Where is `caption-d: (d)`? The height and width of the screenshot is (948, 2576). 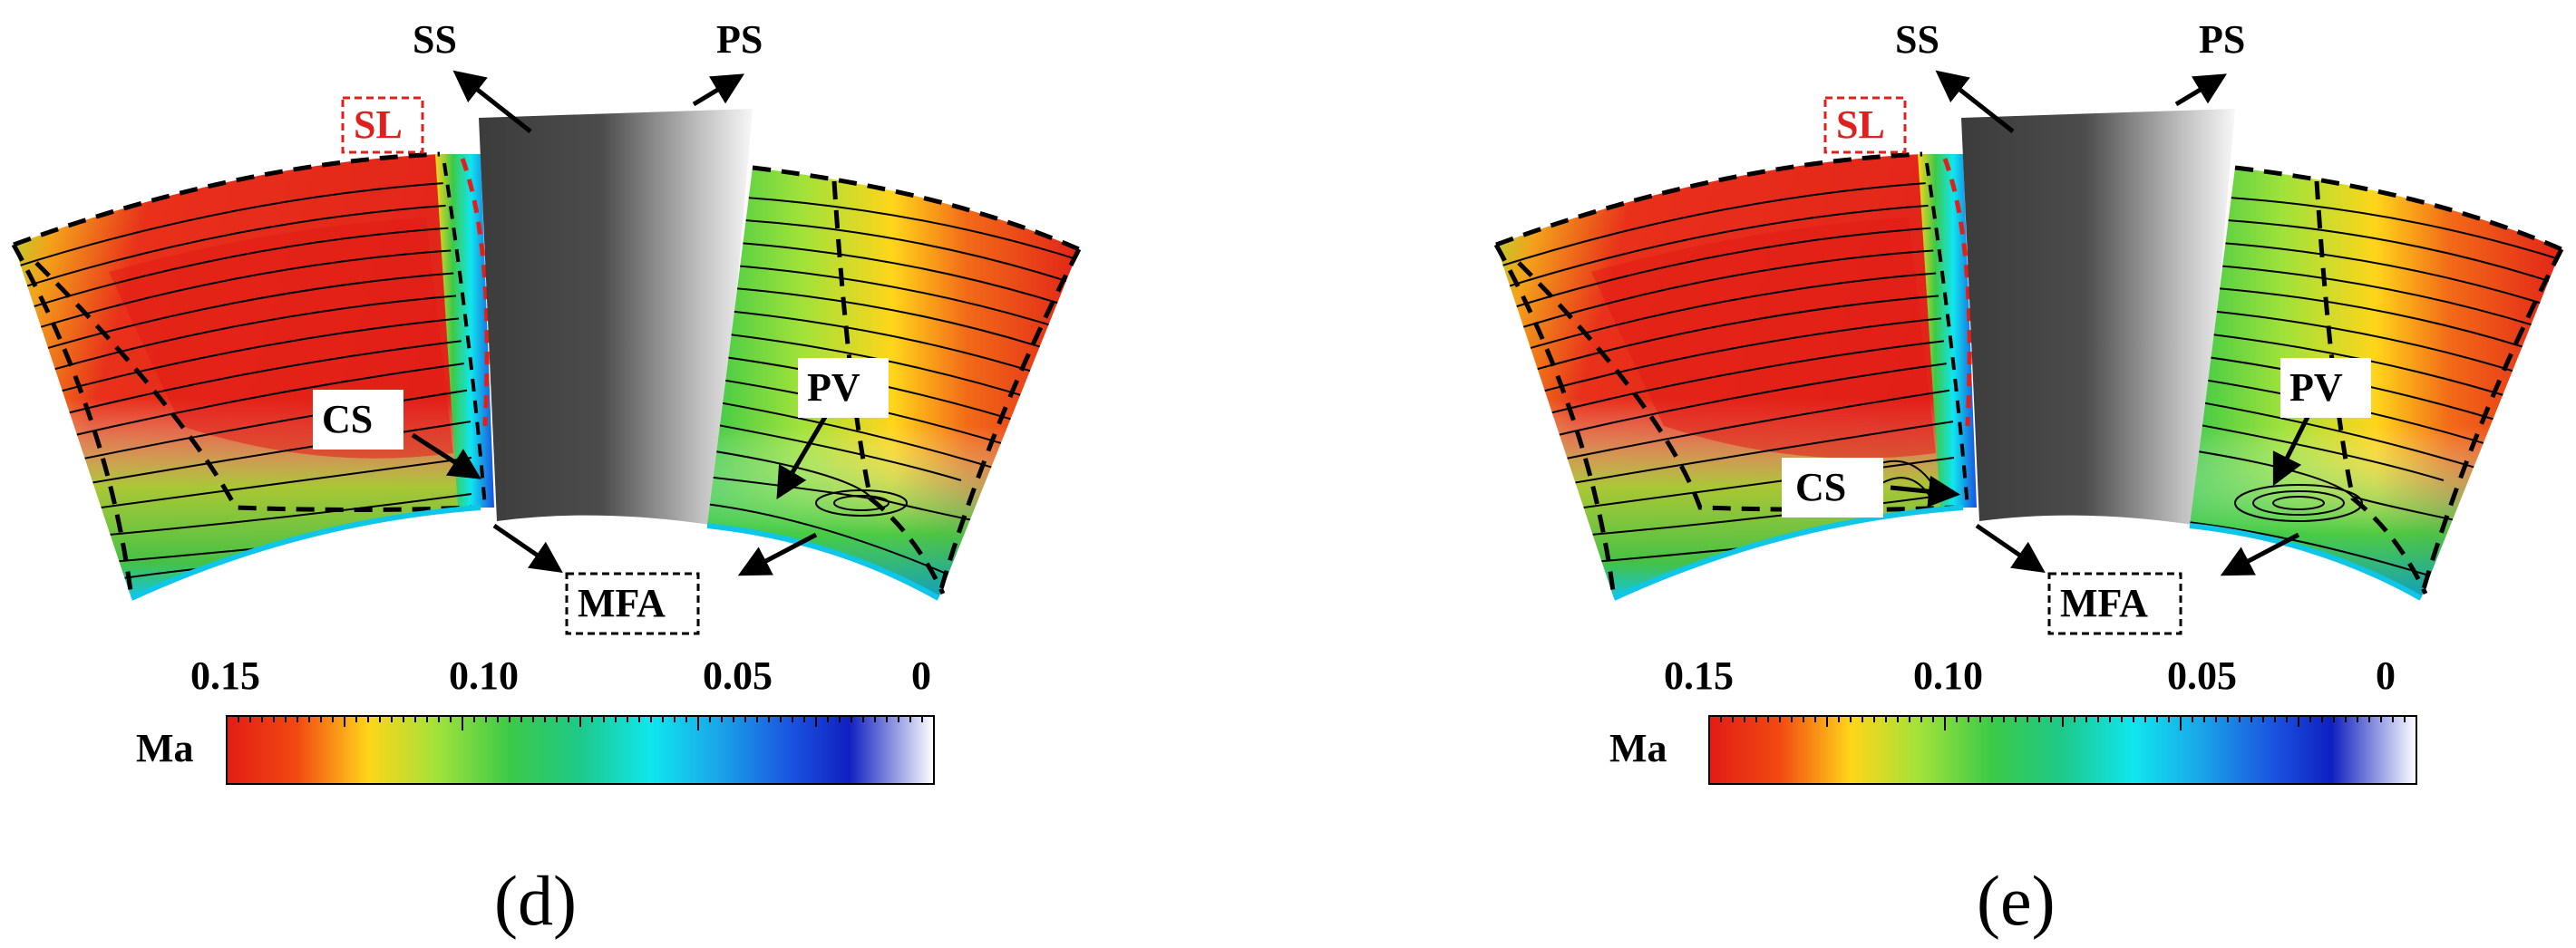
caption-d: (d) is located at coordinates (535, 900).